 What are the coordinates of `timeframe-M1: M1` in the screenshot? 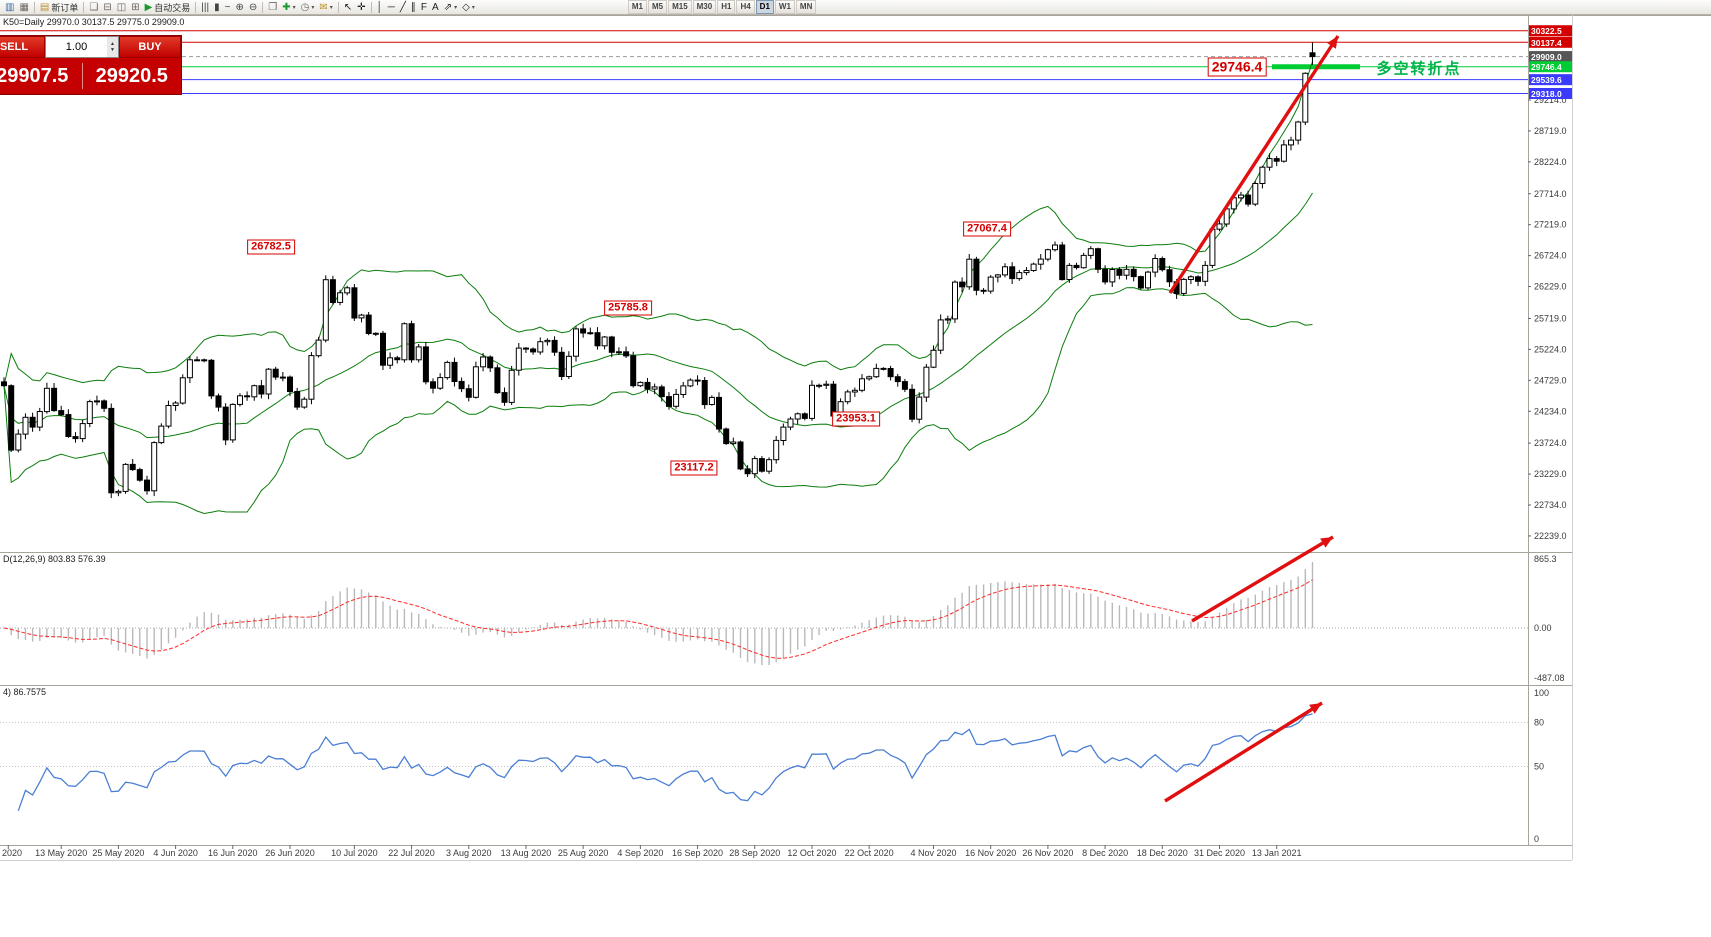 It's located at (637, 7).